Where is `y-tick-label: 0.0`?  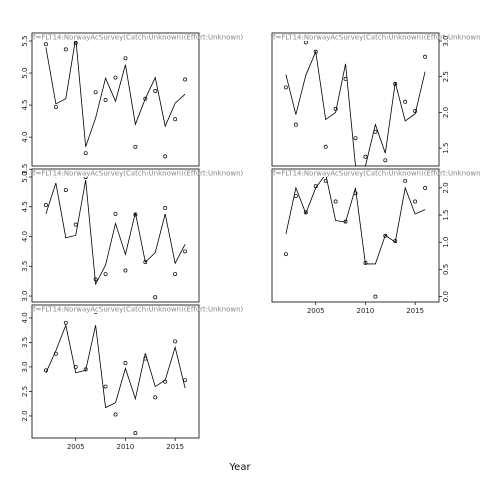 y-tick-label: 0.0 is located at coordinates (446, 296).